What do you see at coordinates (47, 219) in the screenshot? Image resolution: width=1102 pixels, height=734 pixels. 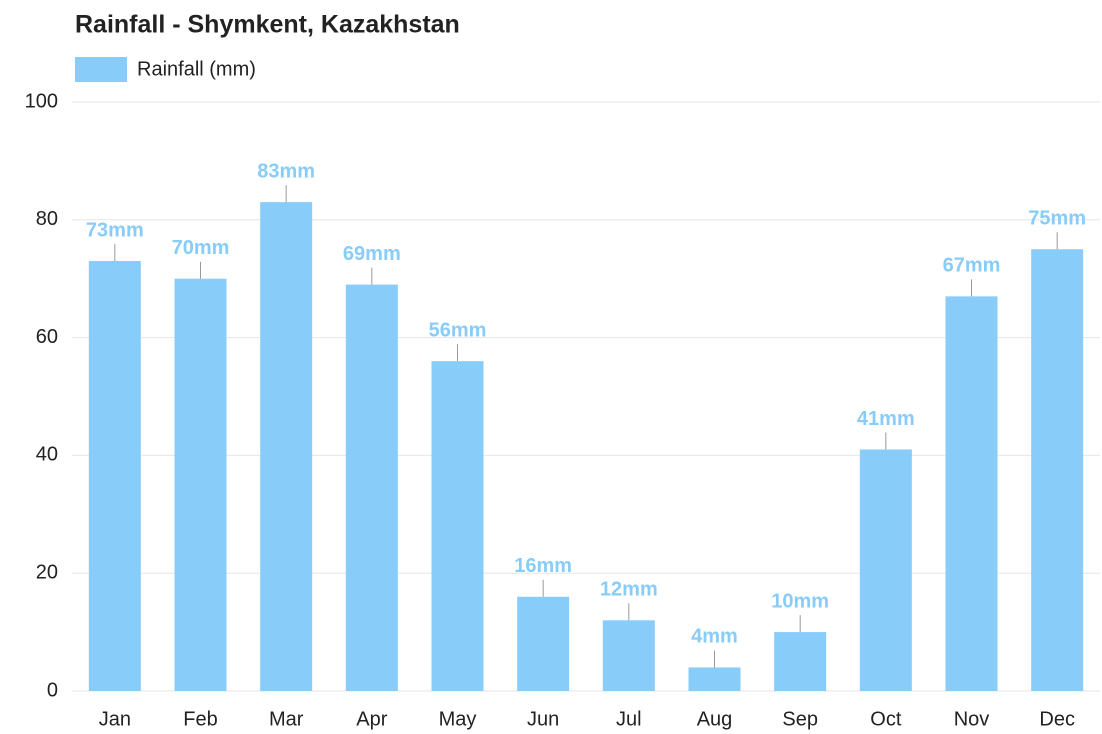 I see `y-tick-label: 80` at bounding box center [47, 219].